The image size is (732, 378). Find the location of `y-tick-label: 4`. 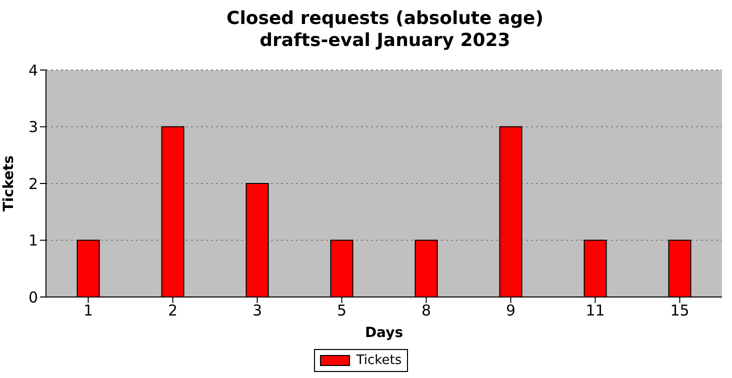

y-tick-label: 4 is located at coordinates (33, 70).